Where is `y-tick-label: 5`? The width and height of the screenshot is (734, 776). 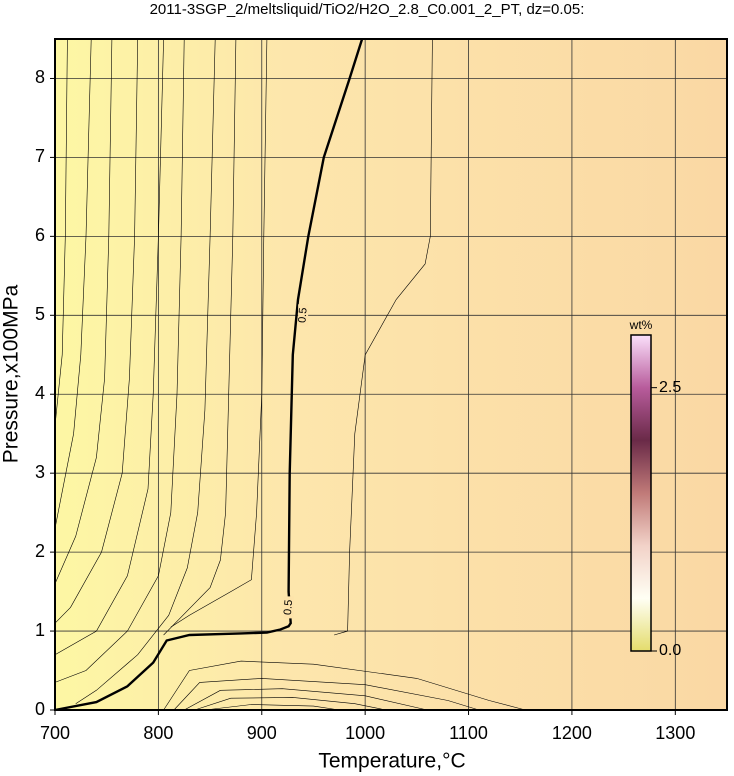
y-tick-label: 5 is located at coordinates (40, 314).